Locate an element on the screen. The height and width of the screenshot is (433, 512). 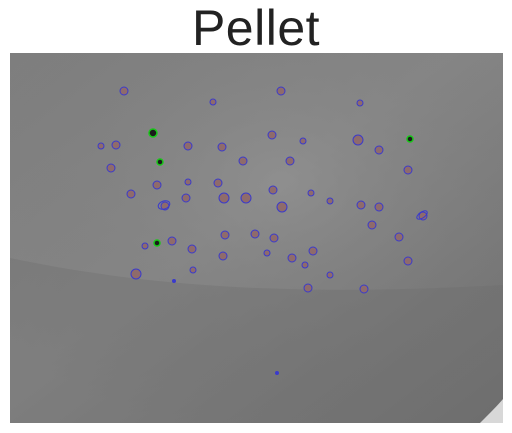
figure-title: Pellet is located at coordinates (256, 28).